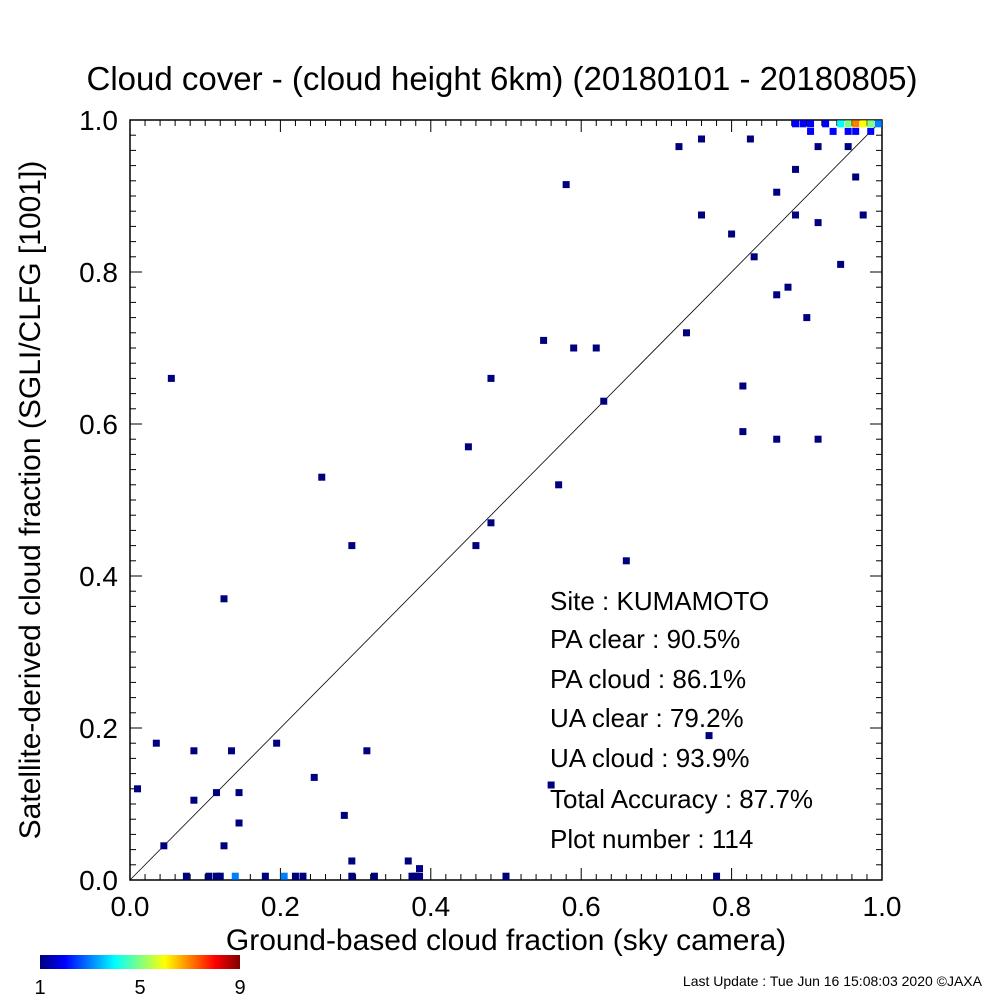 This screenshot has width=1000, height=1000. Describe the element at coordinates (651, 839) in the screenshot. I see `plot-number-label: Plot number : 114` at that location.